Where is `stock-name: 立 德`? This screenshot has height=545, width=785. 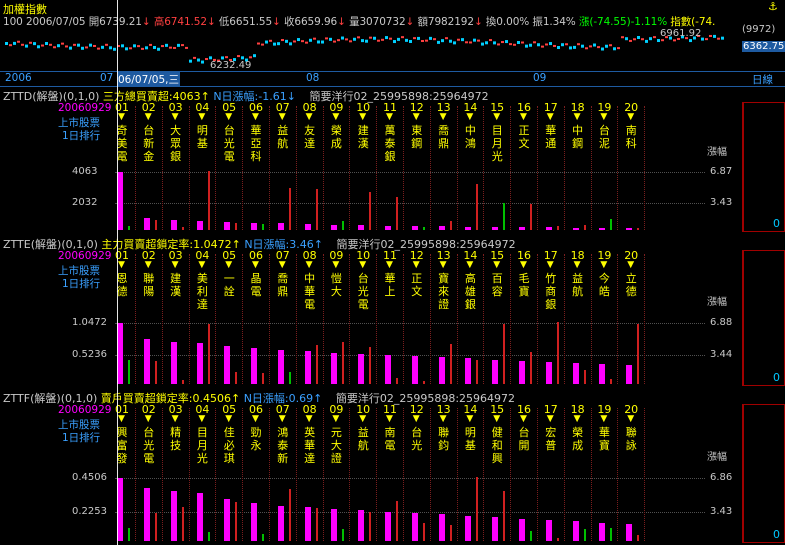 stock-name: 立 德 is located at coordinates (631, 285).